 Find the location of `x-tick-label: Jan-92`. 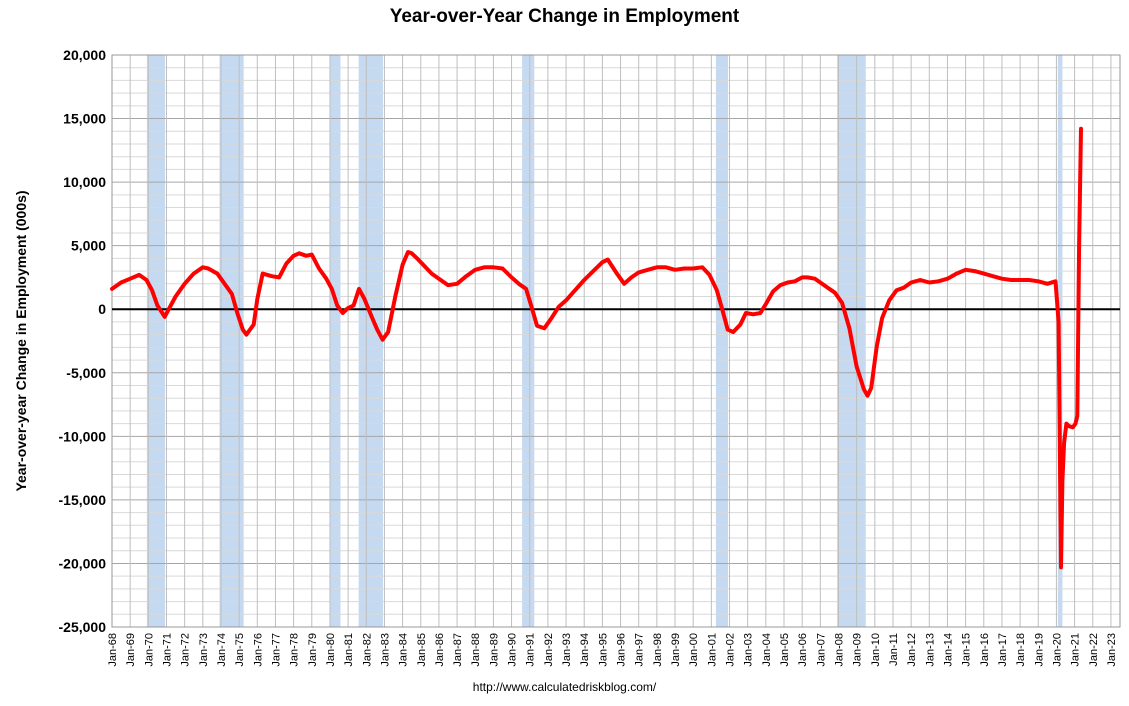

x-tick-label: Jan-92 is located at coordinates (549, 650).